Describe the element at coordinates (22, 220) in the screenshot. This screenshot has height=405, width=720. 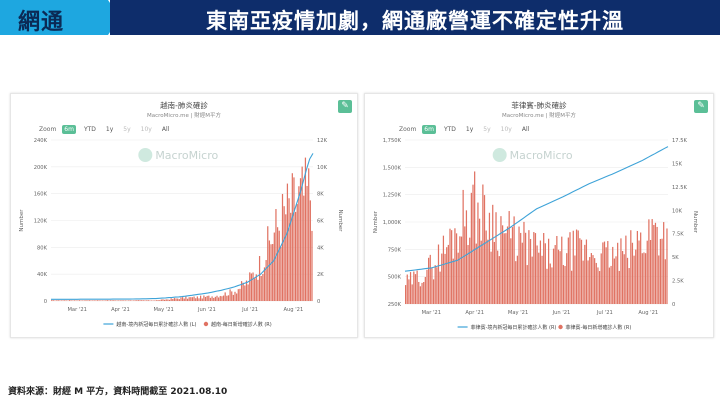
I see `y-left-axis-label: Number` at that location.